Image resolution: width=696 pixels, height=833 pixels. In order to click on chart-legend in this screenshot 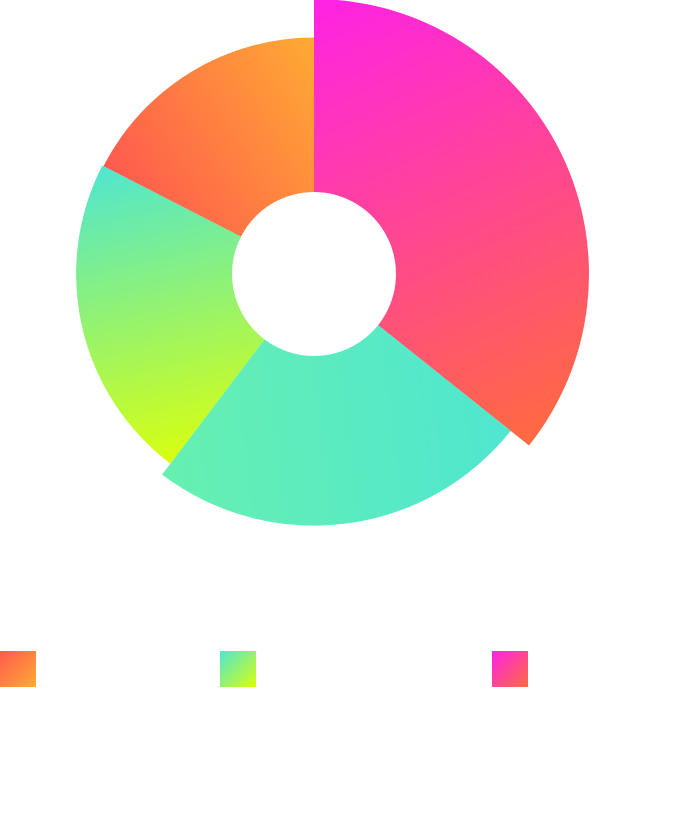, I will do `click(348, 669)`.